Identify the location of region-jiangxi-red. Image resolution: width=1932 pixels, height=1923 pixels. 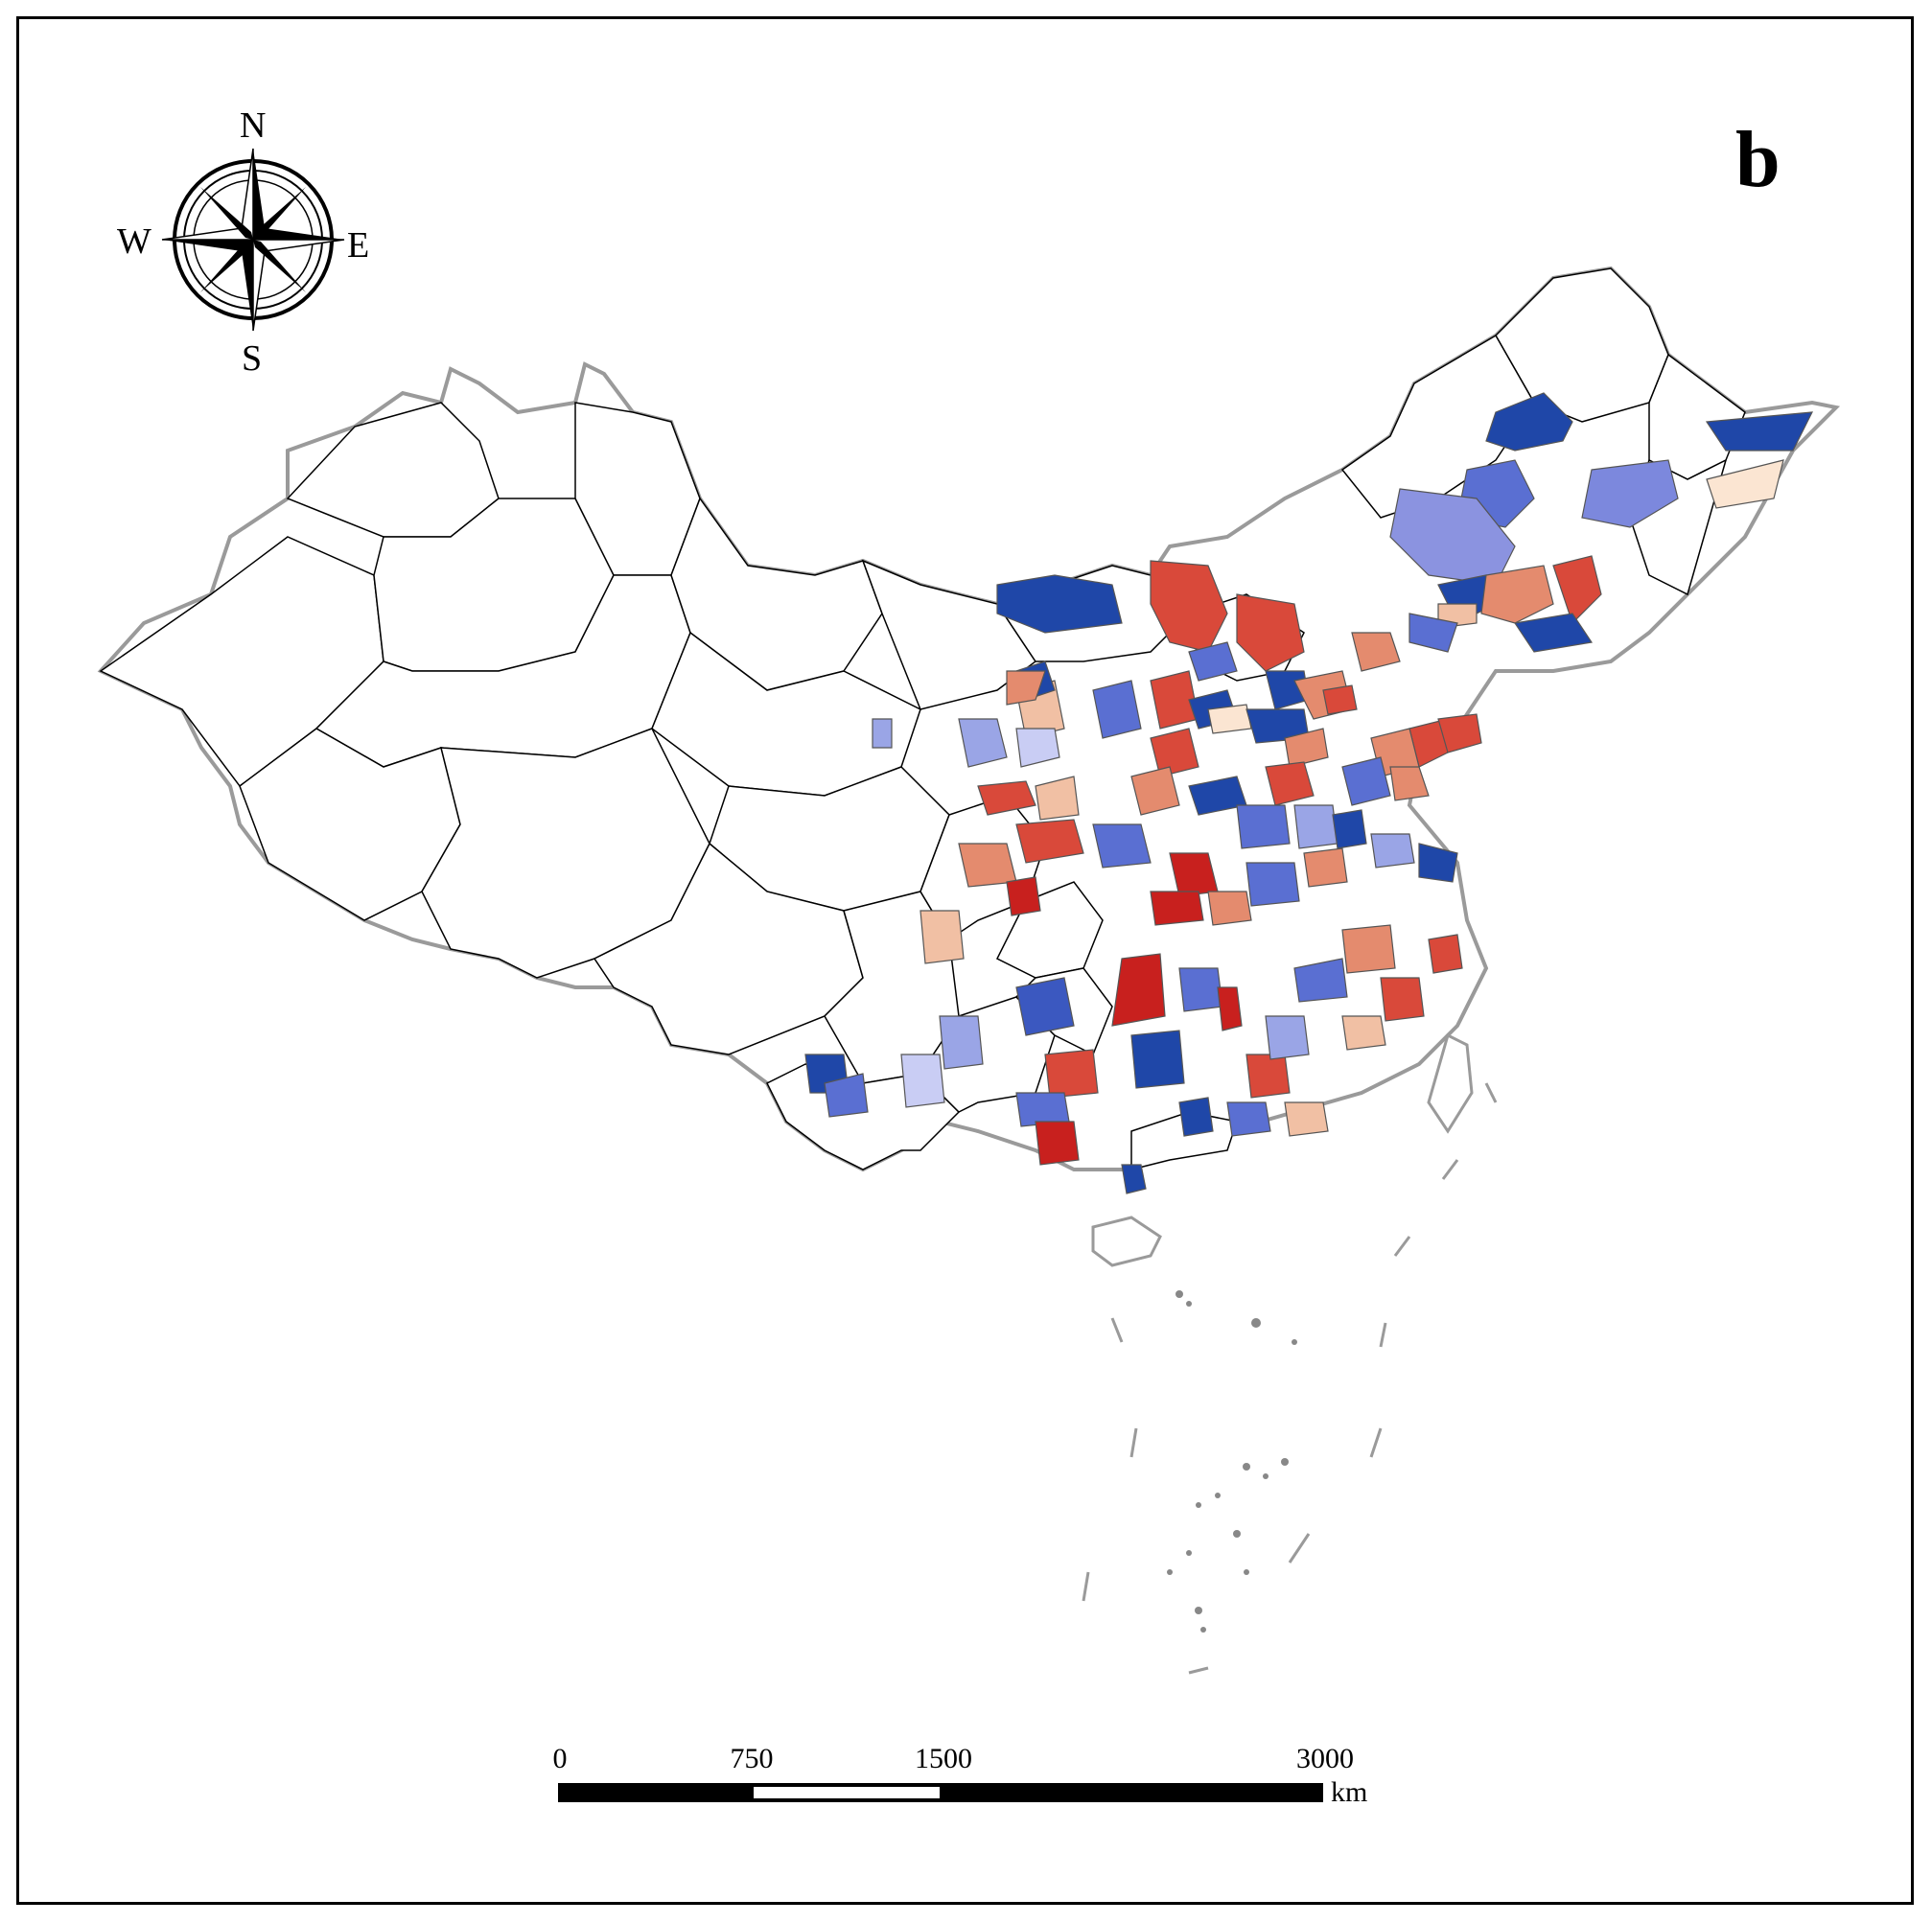
(1402, 999).